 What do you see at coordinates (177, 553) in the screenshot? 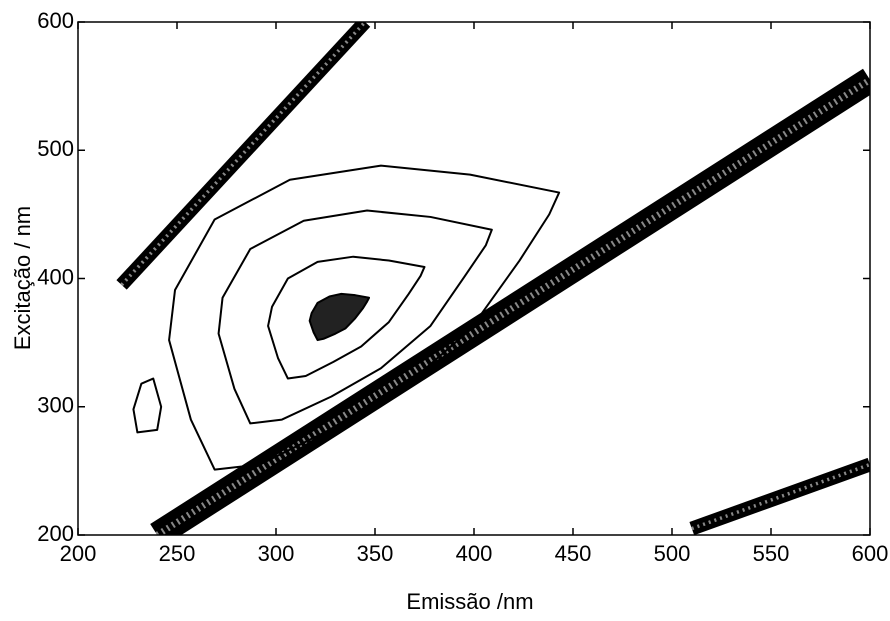
I see `x-tick-label: 250` at bounding box center [177, 553].